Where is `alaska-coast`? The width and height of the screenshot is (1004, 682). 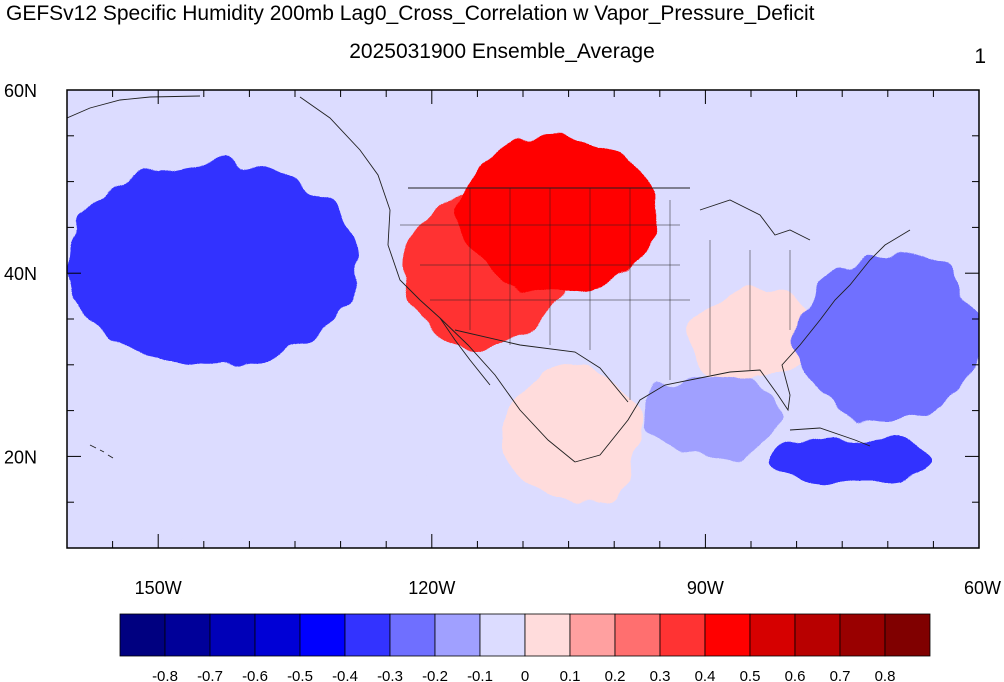 alaska-coast is located at coordinates (134, 107).